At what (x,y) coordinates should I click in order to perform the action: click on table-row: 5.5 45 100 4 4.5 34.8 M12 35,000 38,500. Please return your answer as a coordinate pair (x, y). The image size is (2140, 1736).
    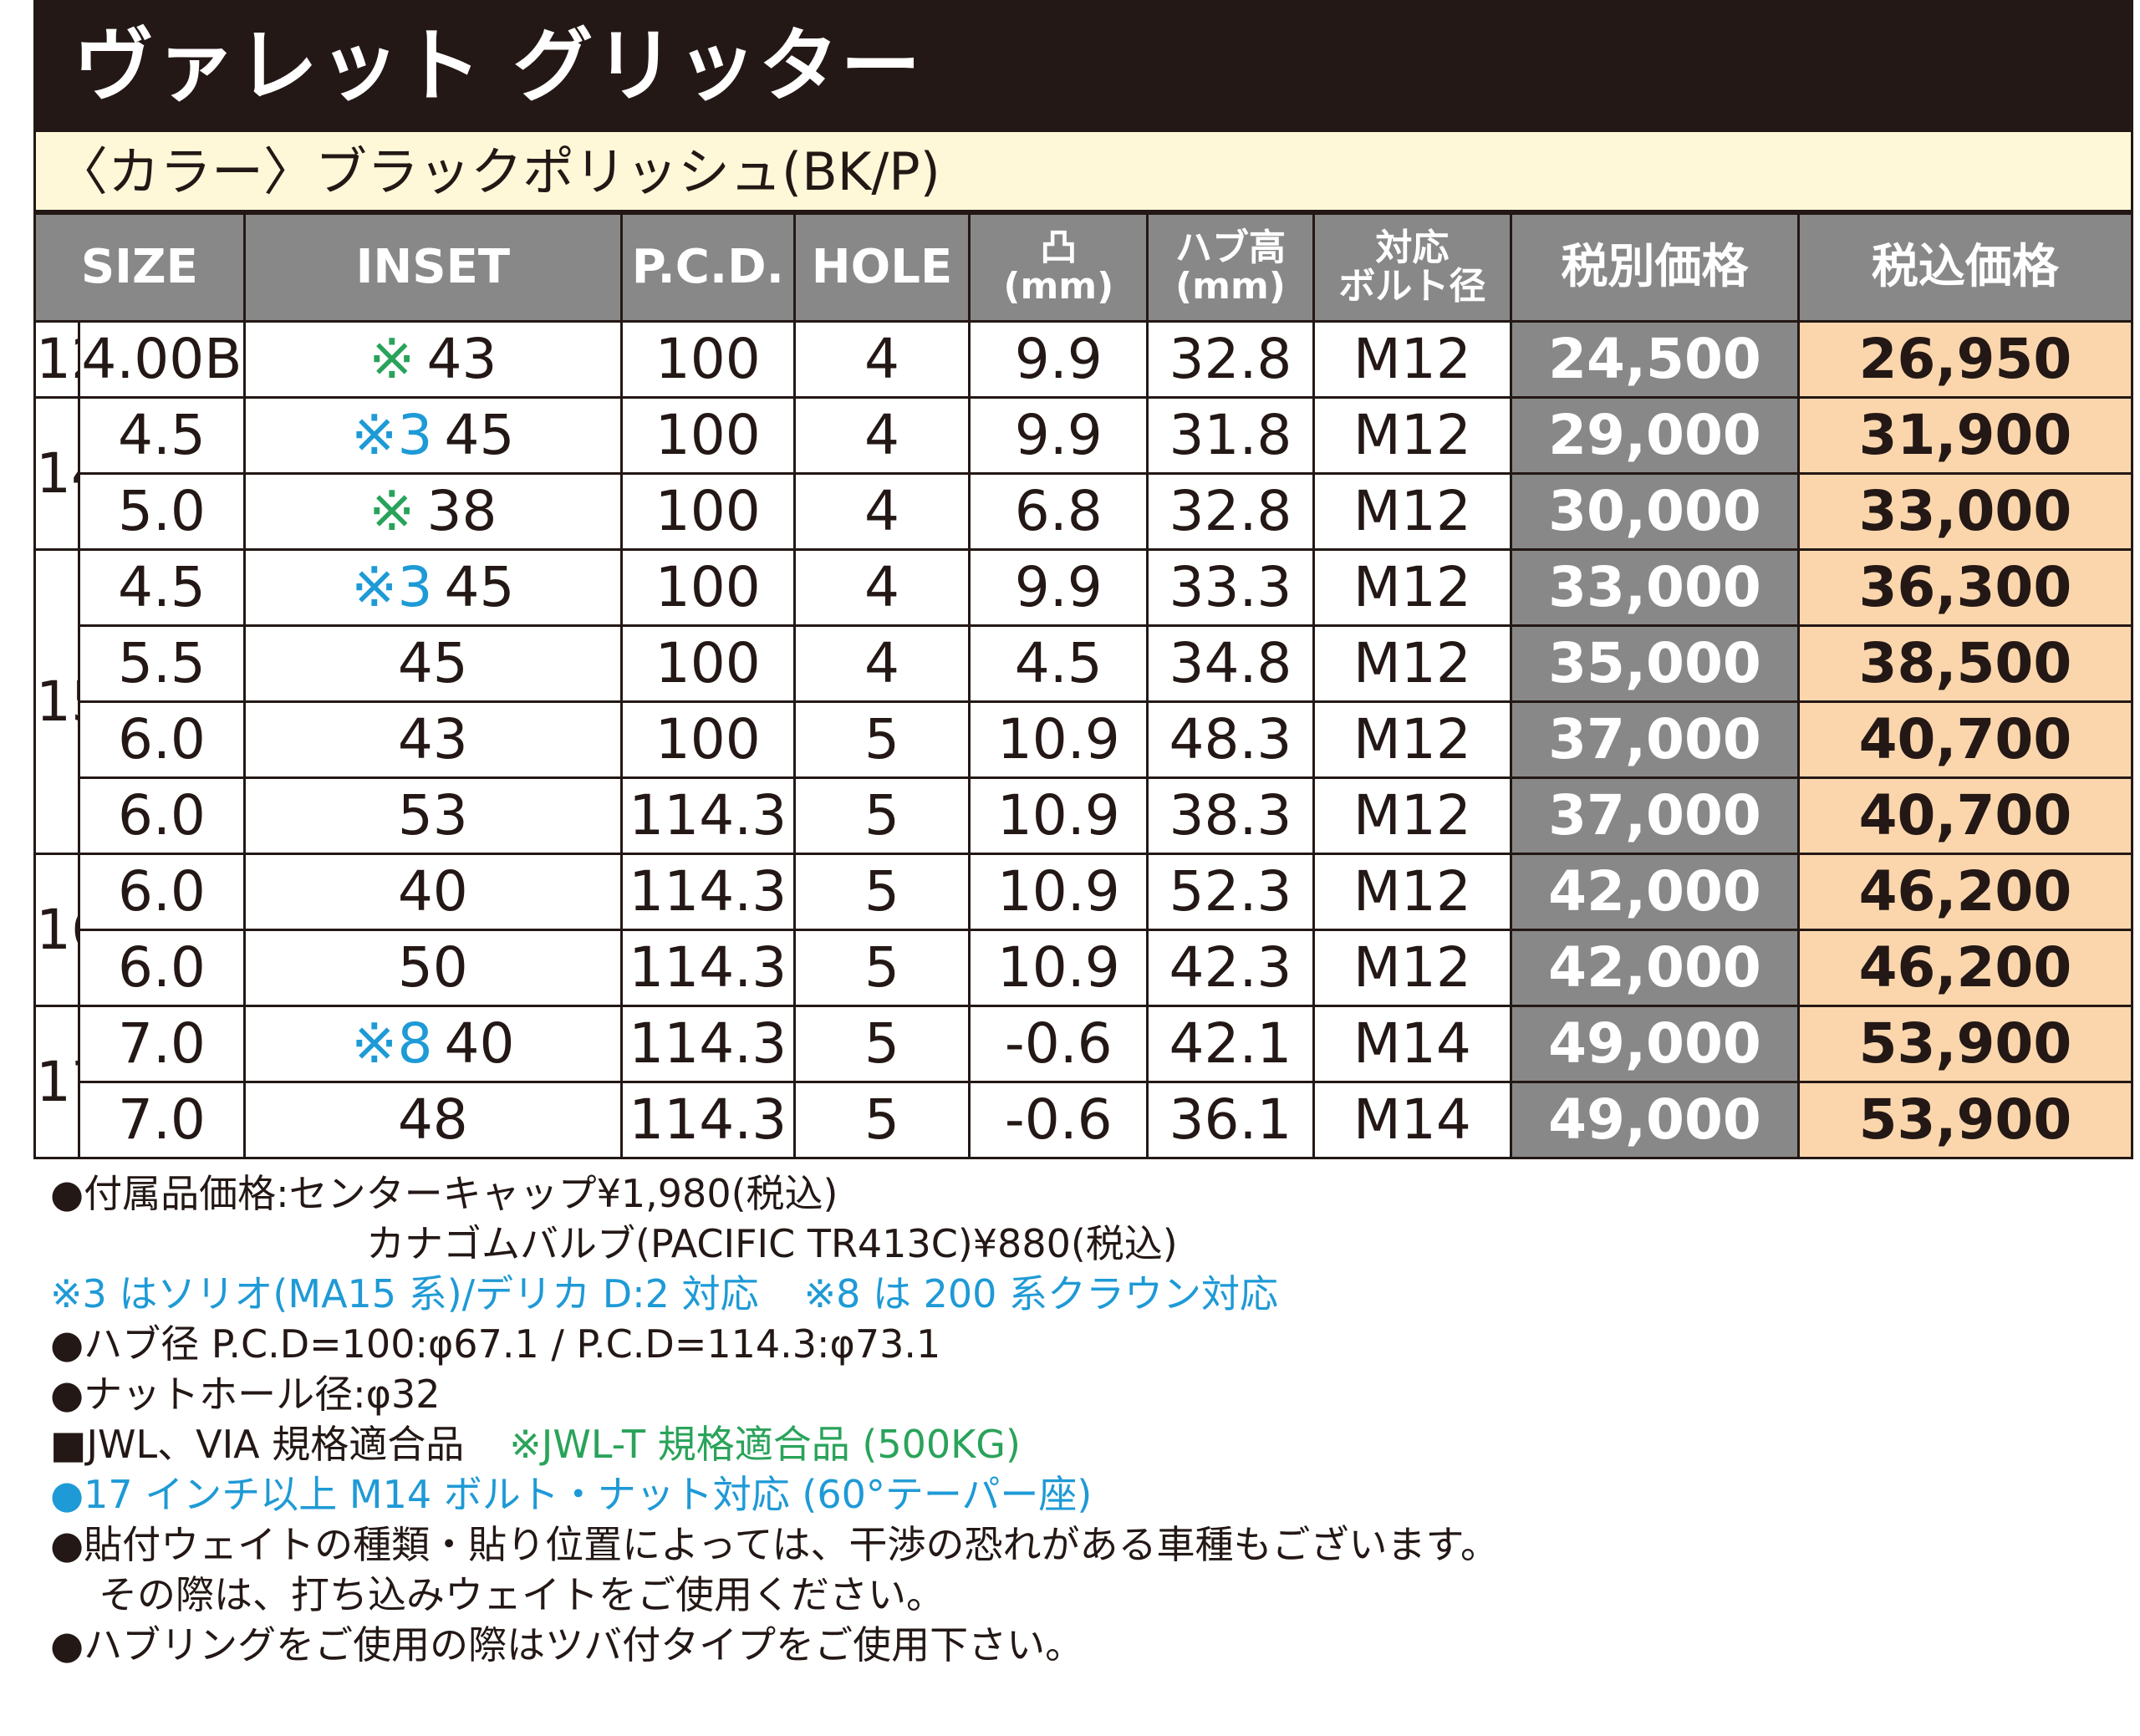
    Looking at the image, I should click on (1084, 663).